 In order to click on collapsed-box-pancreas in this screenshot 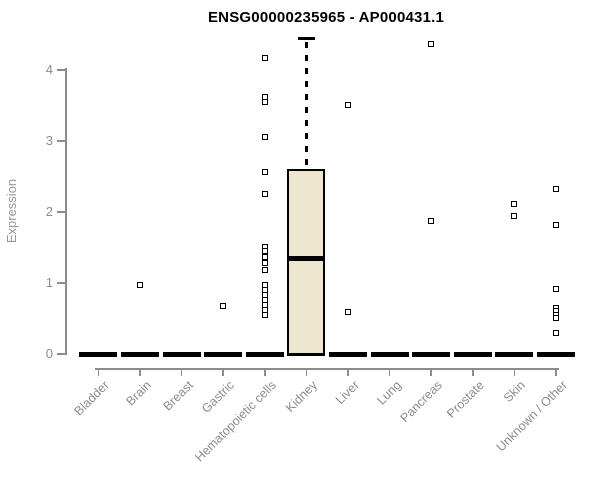, I will do `click(431, 354)`.